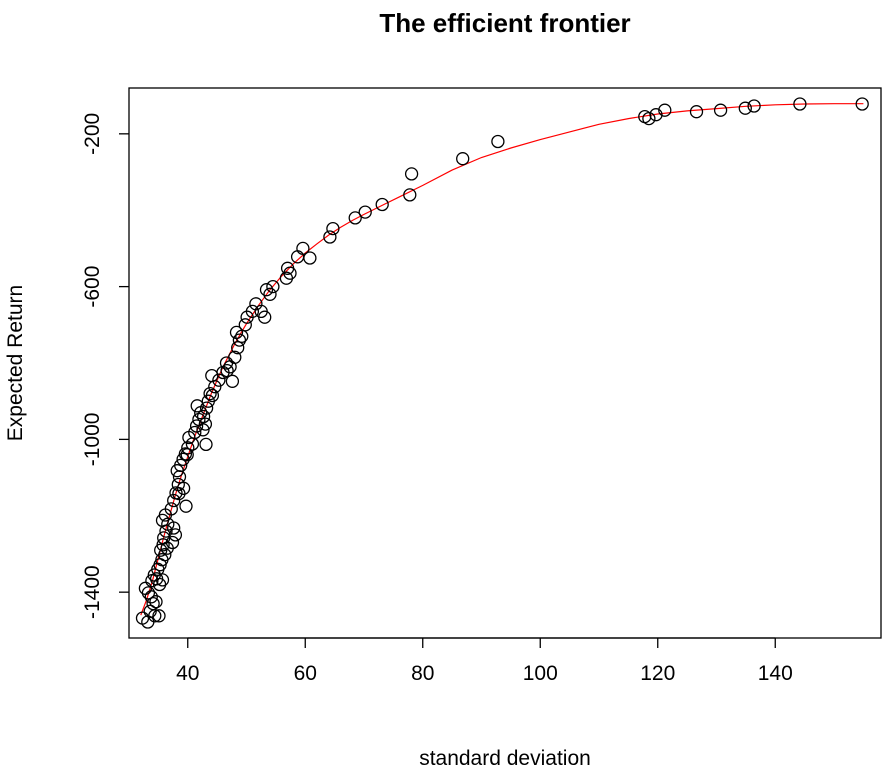 The image size is (884, 777). What do you see at coordinates (92, 287) in the screenshot?
I see `y-tick-label: -600` at bounding box center [92, 287].